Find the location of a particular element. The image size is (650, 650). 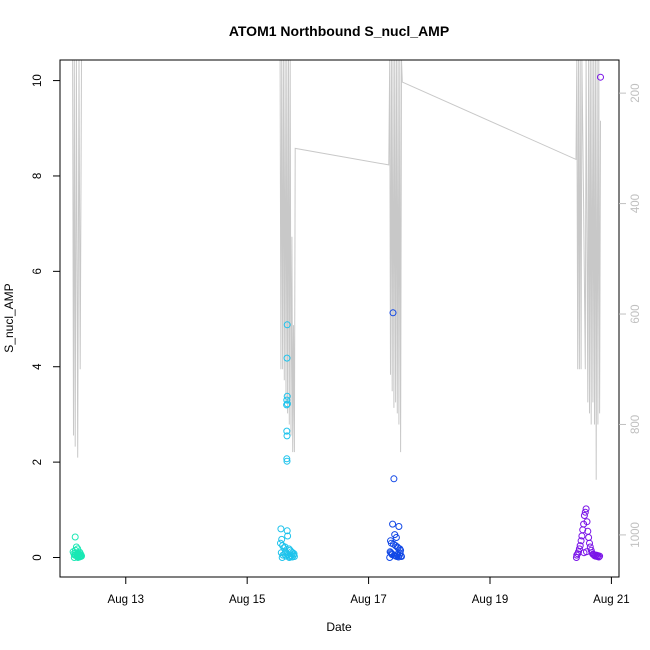

y-tick-label: 4 is located at coordinates (38, 366).